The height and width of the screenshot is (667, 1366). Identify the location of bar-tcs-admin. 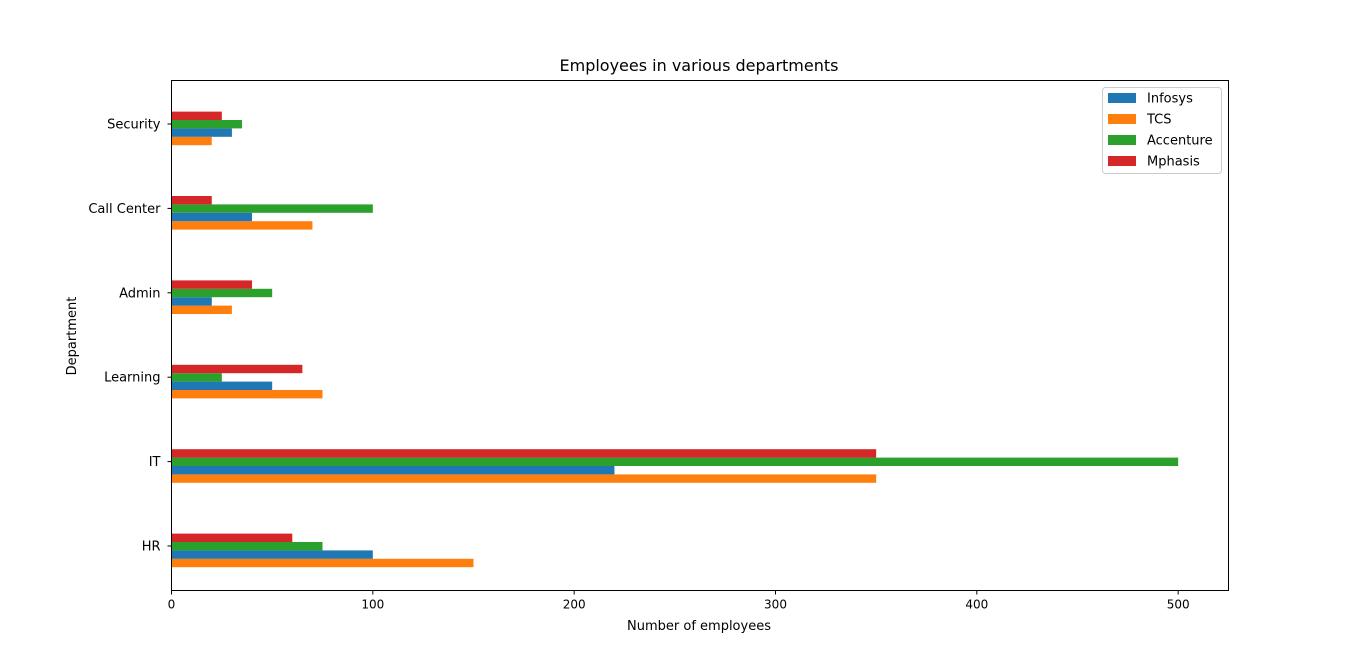
(201, 309).